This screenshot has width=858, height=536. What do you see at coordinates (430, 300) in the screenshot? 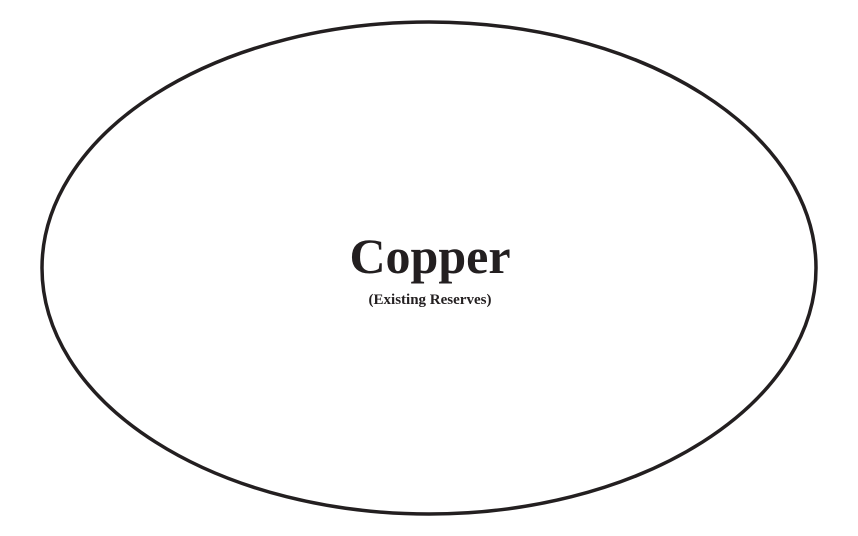
I see `sub-label: (Existing Reserves)` at bounding box center [430, 300].